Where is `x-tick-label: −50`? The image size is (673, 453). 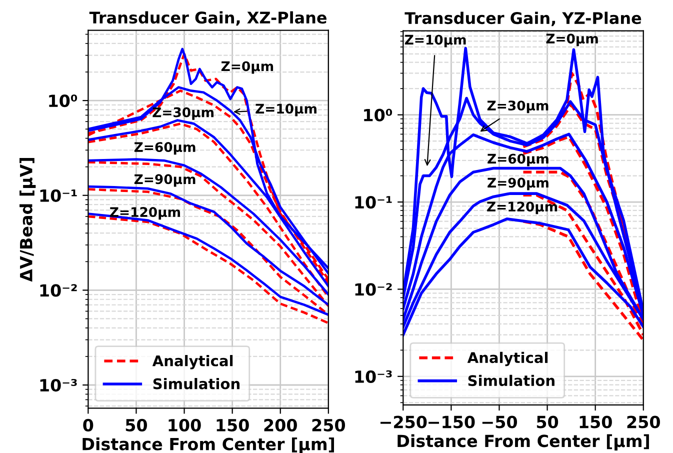
x-tick-label: −50 is located at coordinates (500, 422).